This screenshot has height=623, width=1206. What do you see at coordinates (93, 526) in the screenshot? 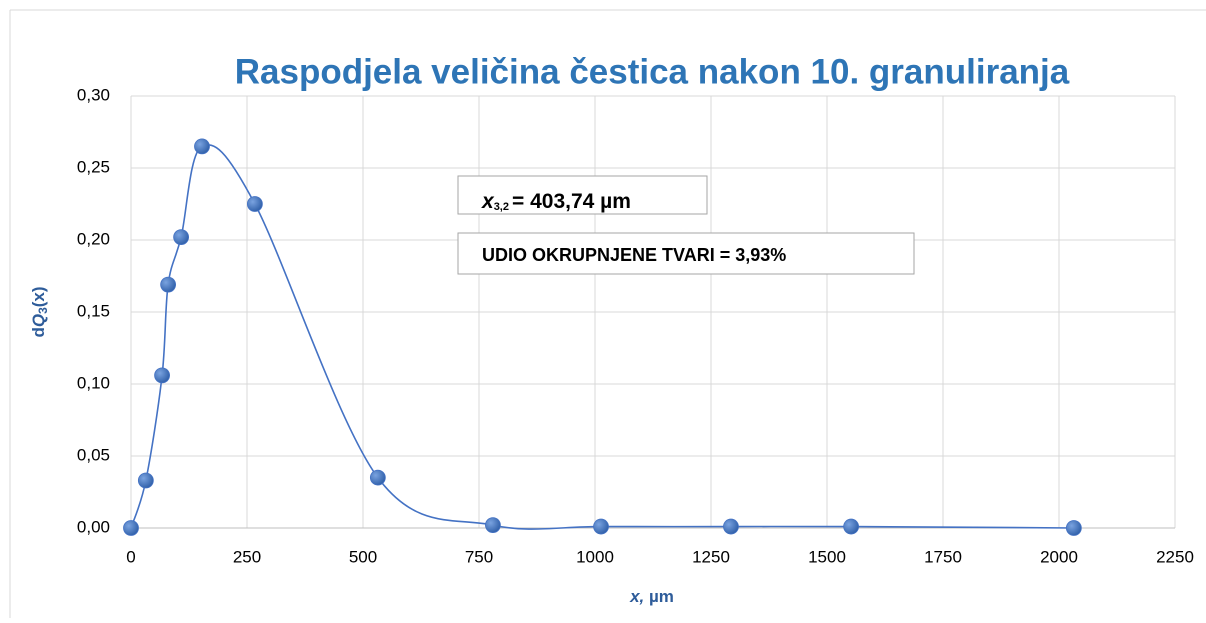
I see `y-tick-label: 0,00` at bounding box center [93, 526].